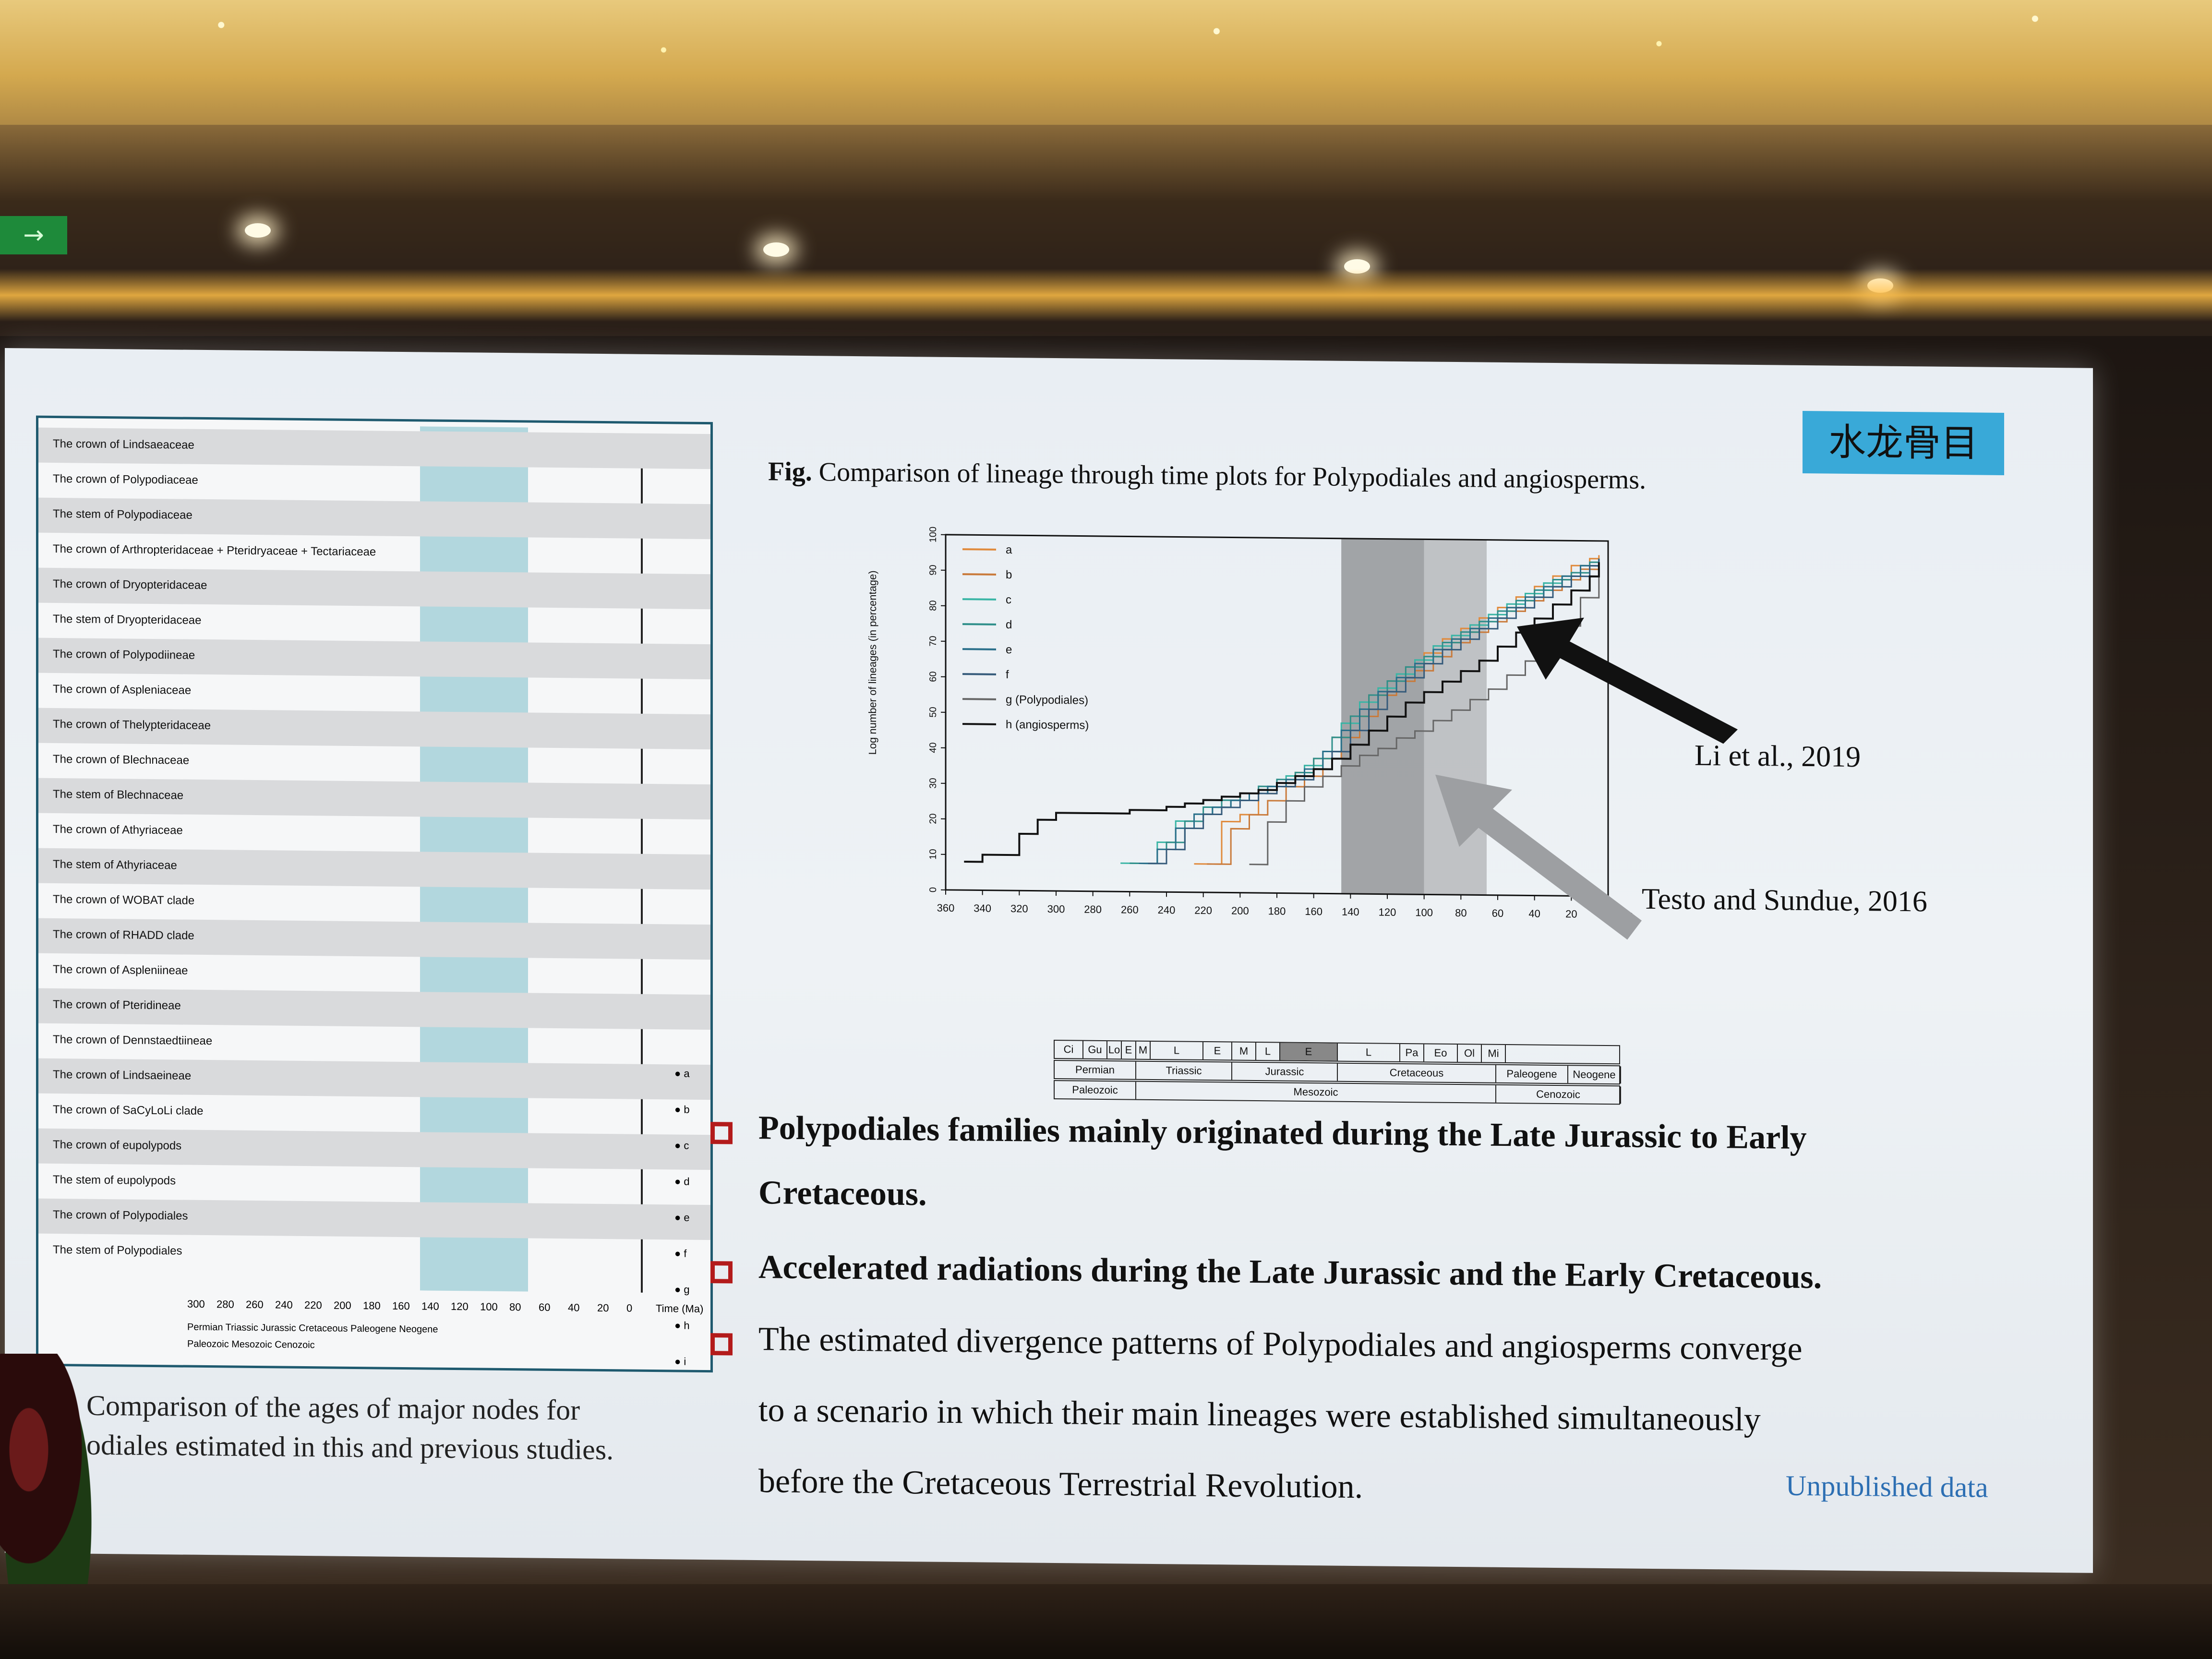 This screenshot has width=2212, height=1659. What do you see at coordinates (1316, 1092) in the screenshot?
I see `time-scale-cell: Mesozoic` at bounding box center [1316, 1092].